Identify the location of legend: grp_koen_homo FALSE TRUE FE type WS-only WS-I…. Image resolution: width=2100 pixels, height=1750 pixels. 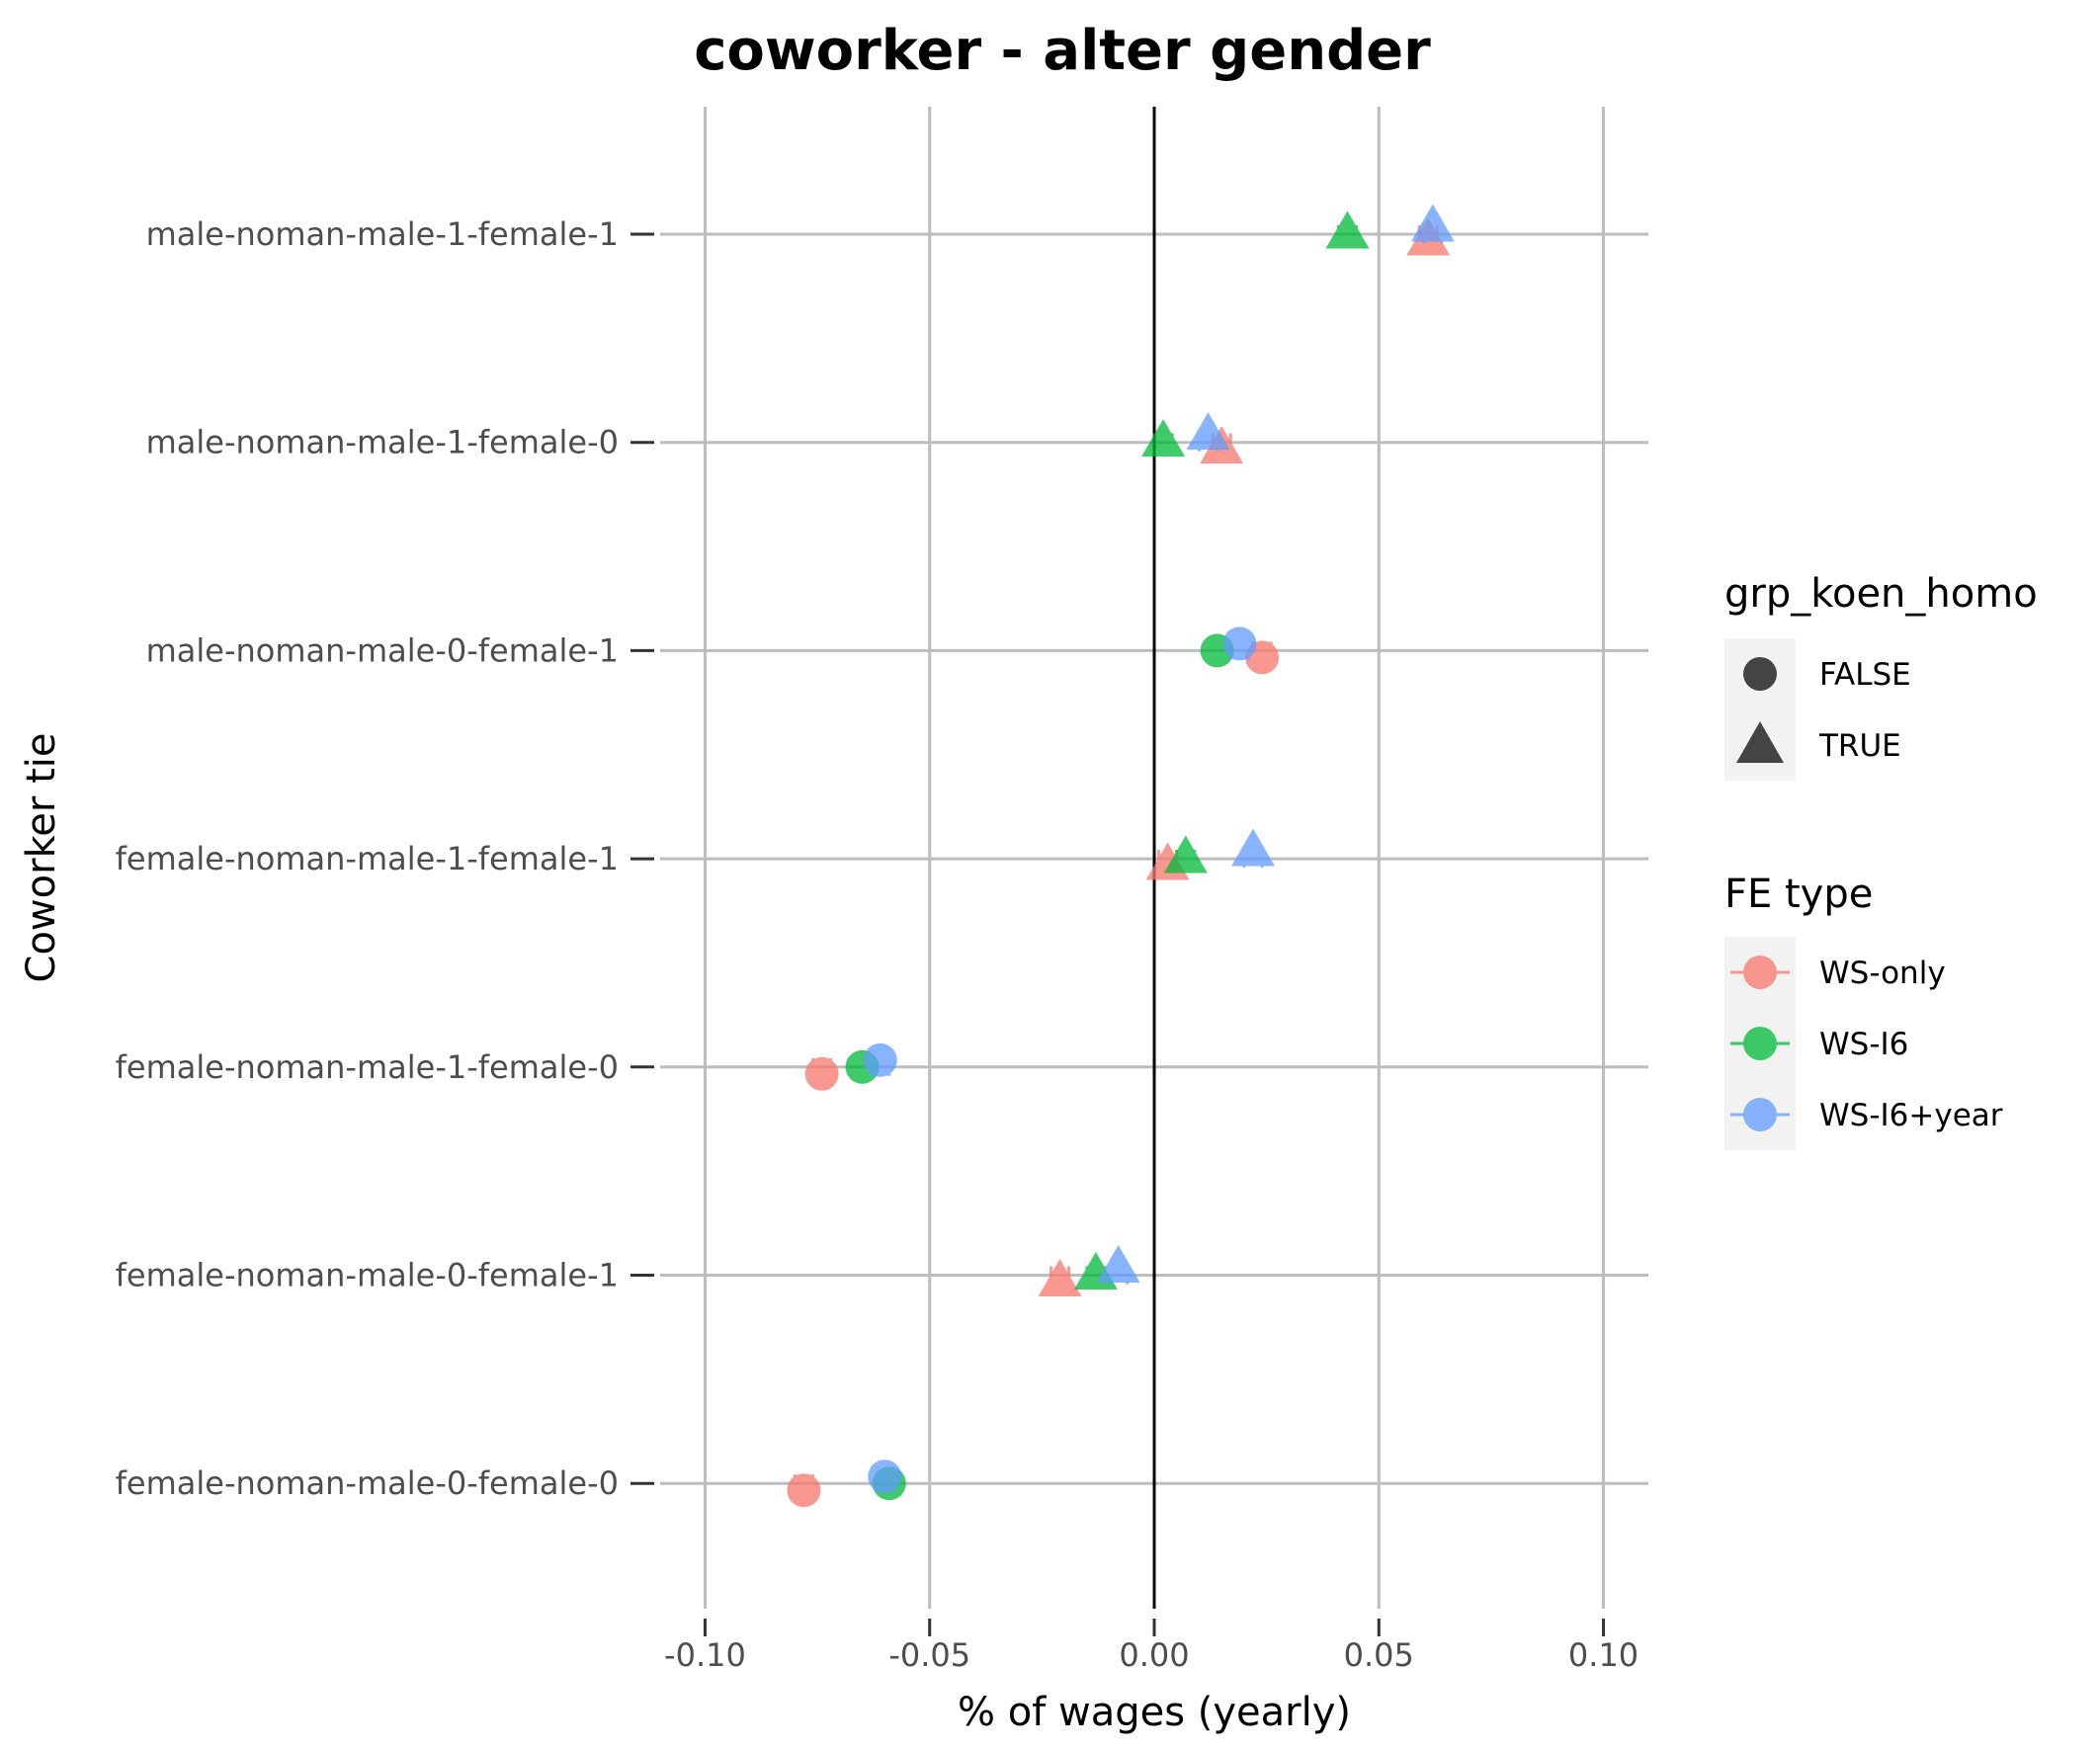
(1881, 860).